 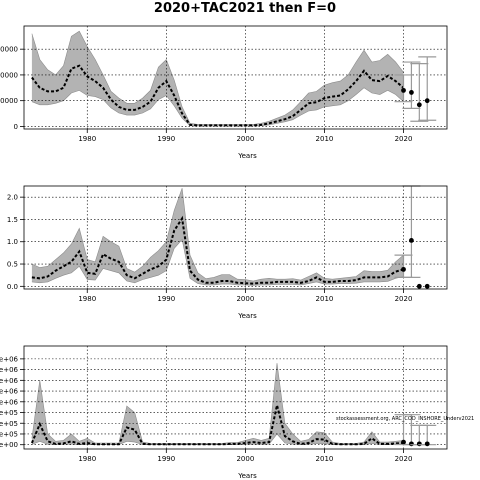 I want to click on confidence-band, so click(x=217, y=404).